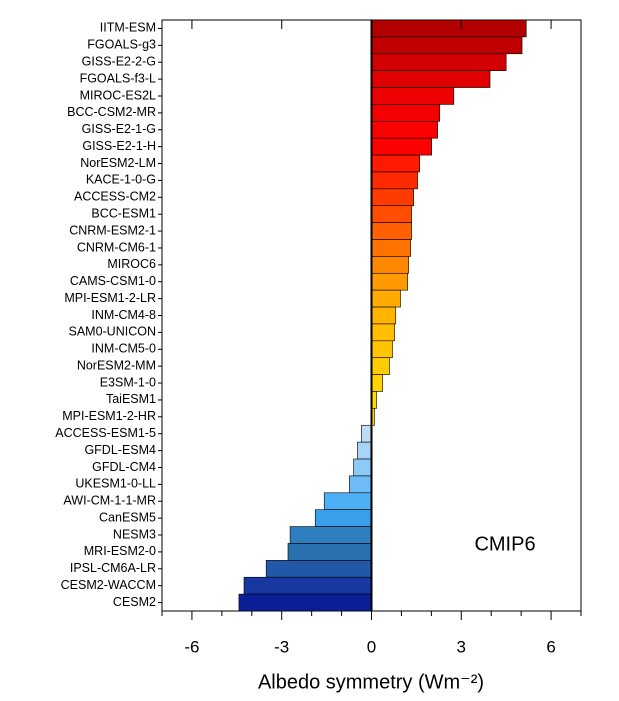  I want to click on y-tick-label: AWI-CM-1-1-MR, so click(109, 501).